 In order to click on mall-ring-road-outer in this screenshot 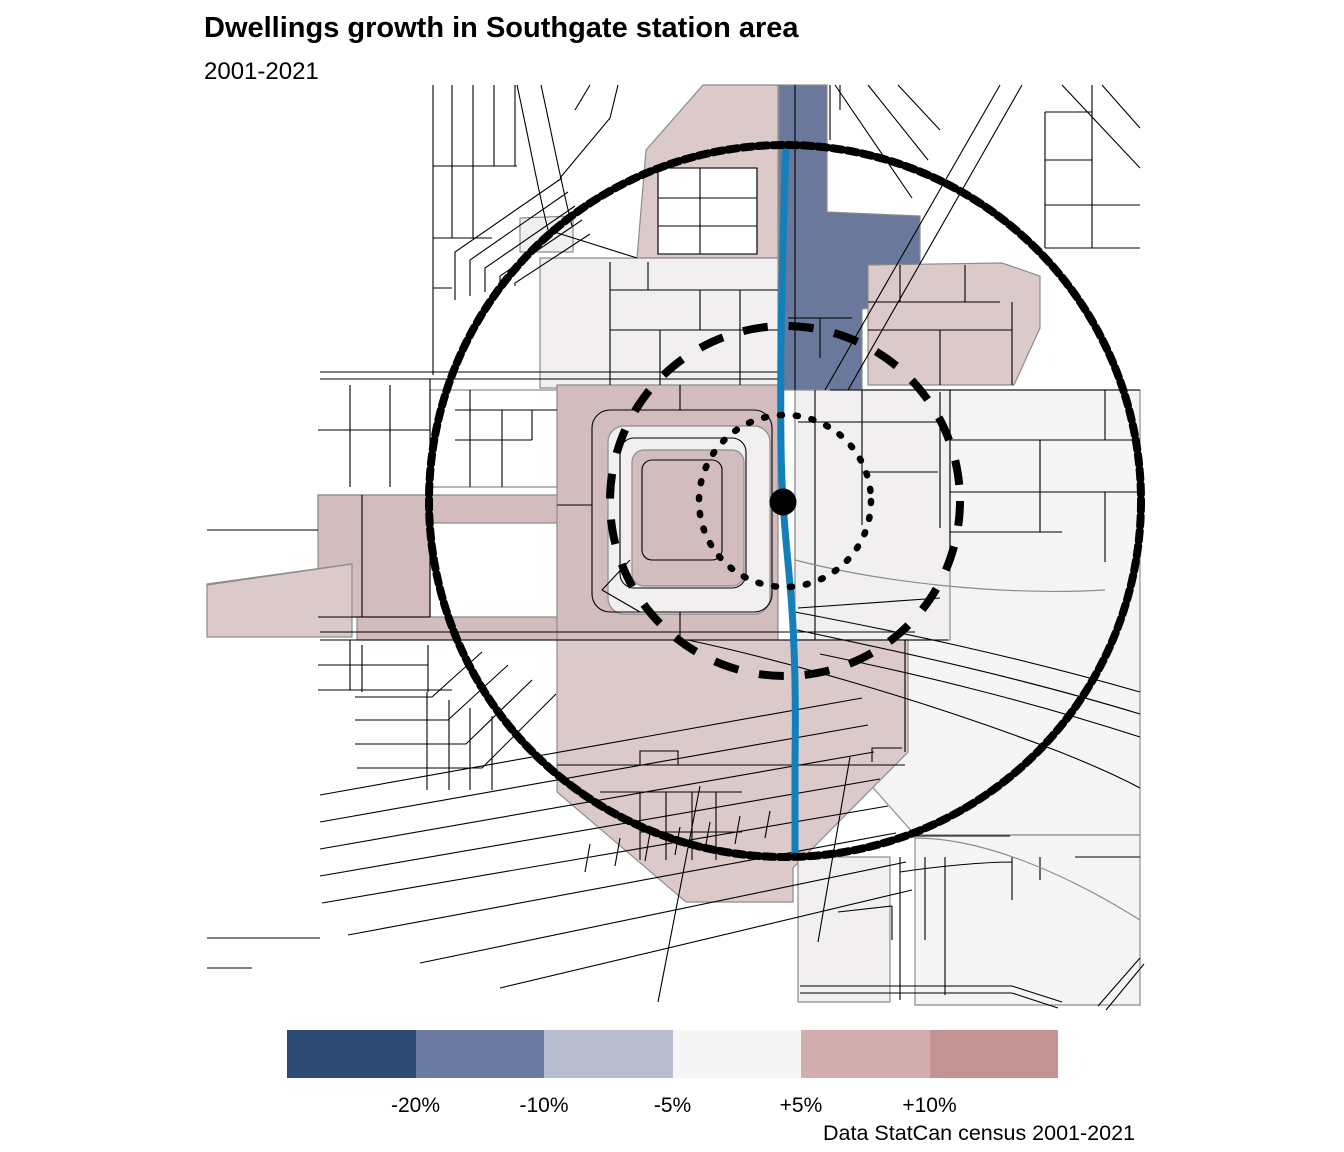, I will do `click(682, 511)`.